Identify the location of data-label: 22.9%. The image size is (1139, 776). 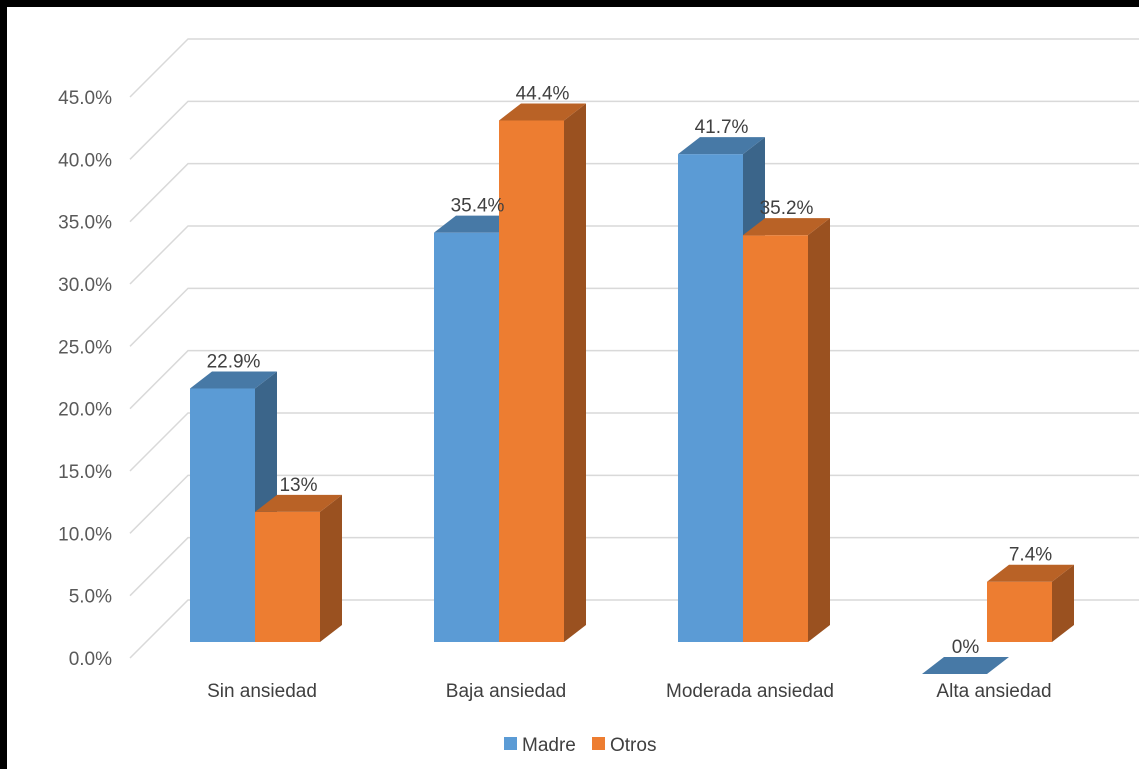
(234, 362).